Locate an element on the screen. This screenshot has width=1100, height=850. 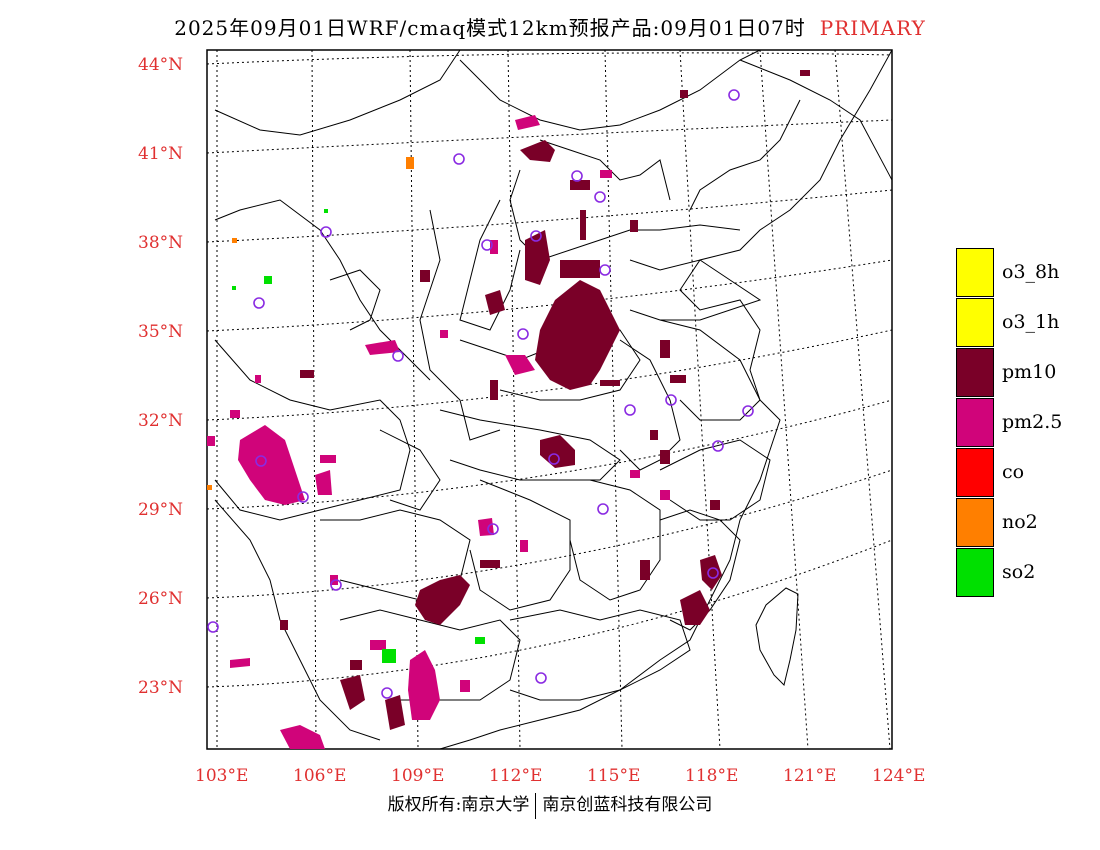
footer-separator is located at coordinates (536, 805).